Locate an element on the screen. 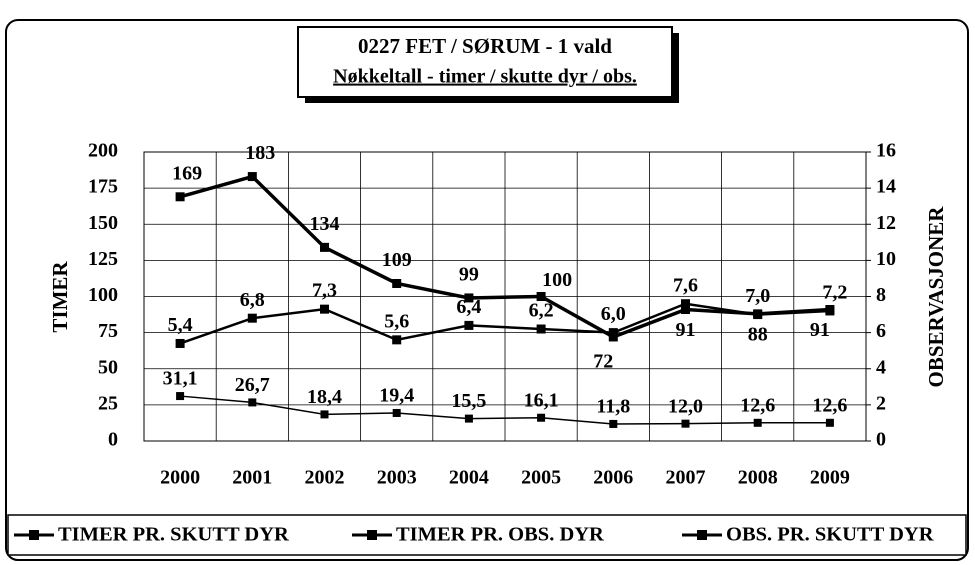  data-label: 19,4 is located at coordinates (396, 396).